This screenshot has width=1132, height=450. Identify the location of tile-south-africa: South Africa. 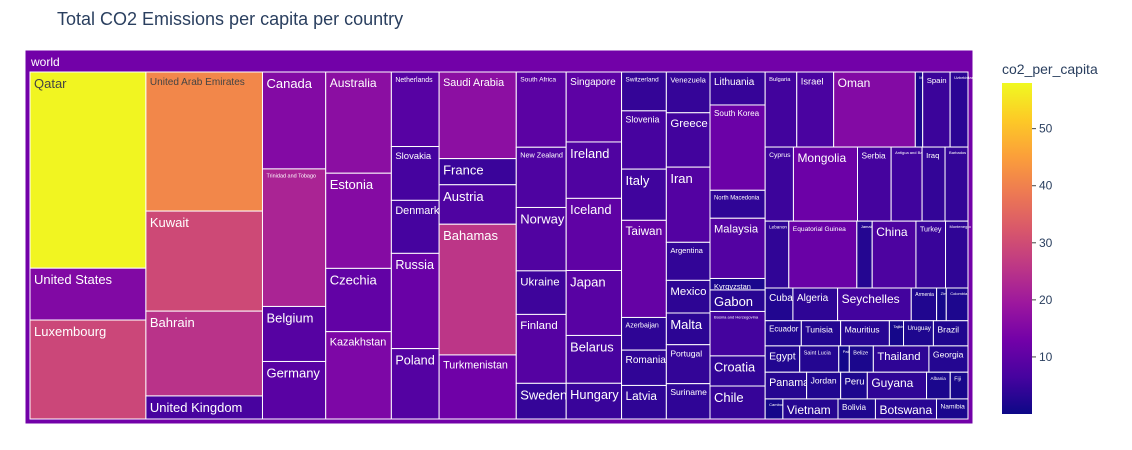
(541, 109).